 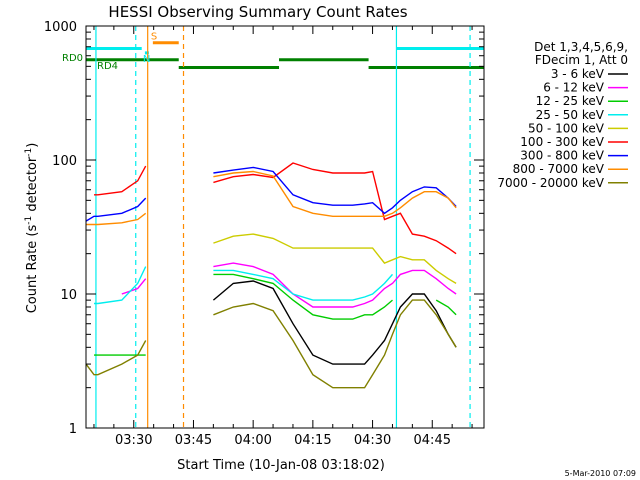 I want to click on footer-date: 5-Mar-2010 07:09, so click(x=600, y=473).